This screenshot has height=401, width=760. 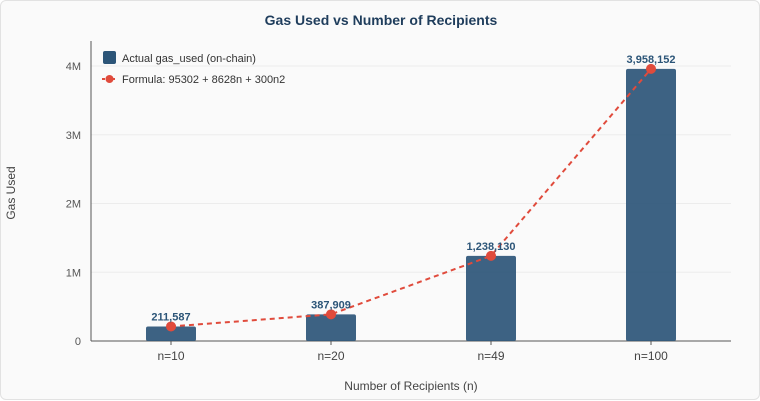 I want to click on legend-swatch-bars, so click(x=109, y=57).